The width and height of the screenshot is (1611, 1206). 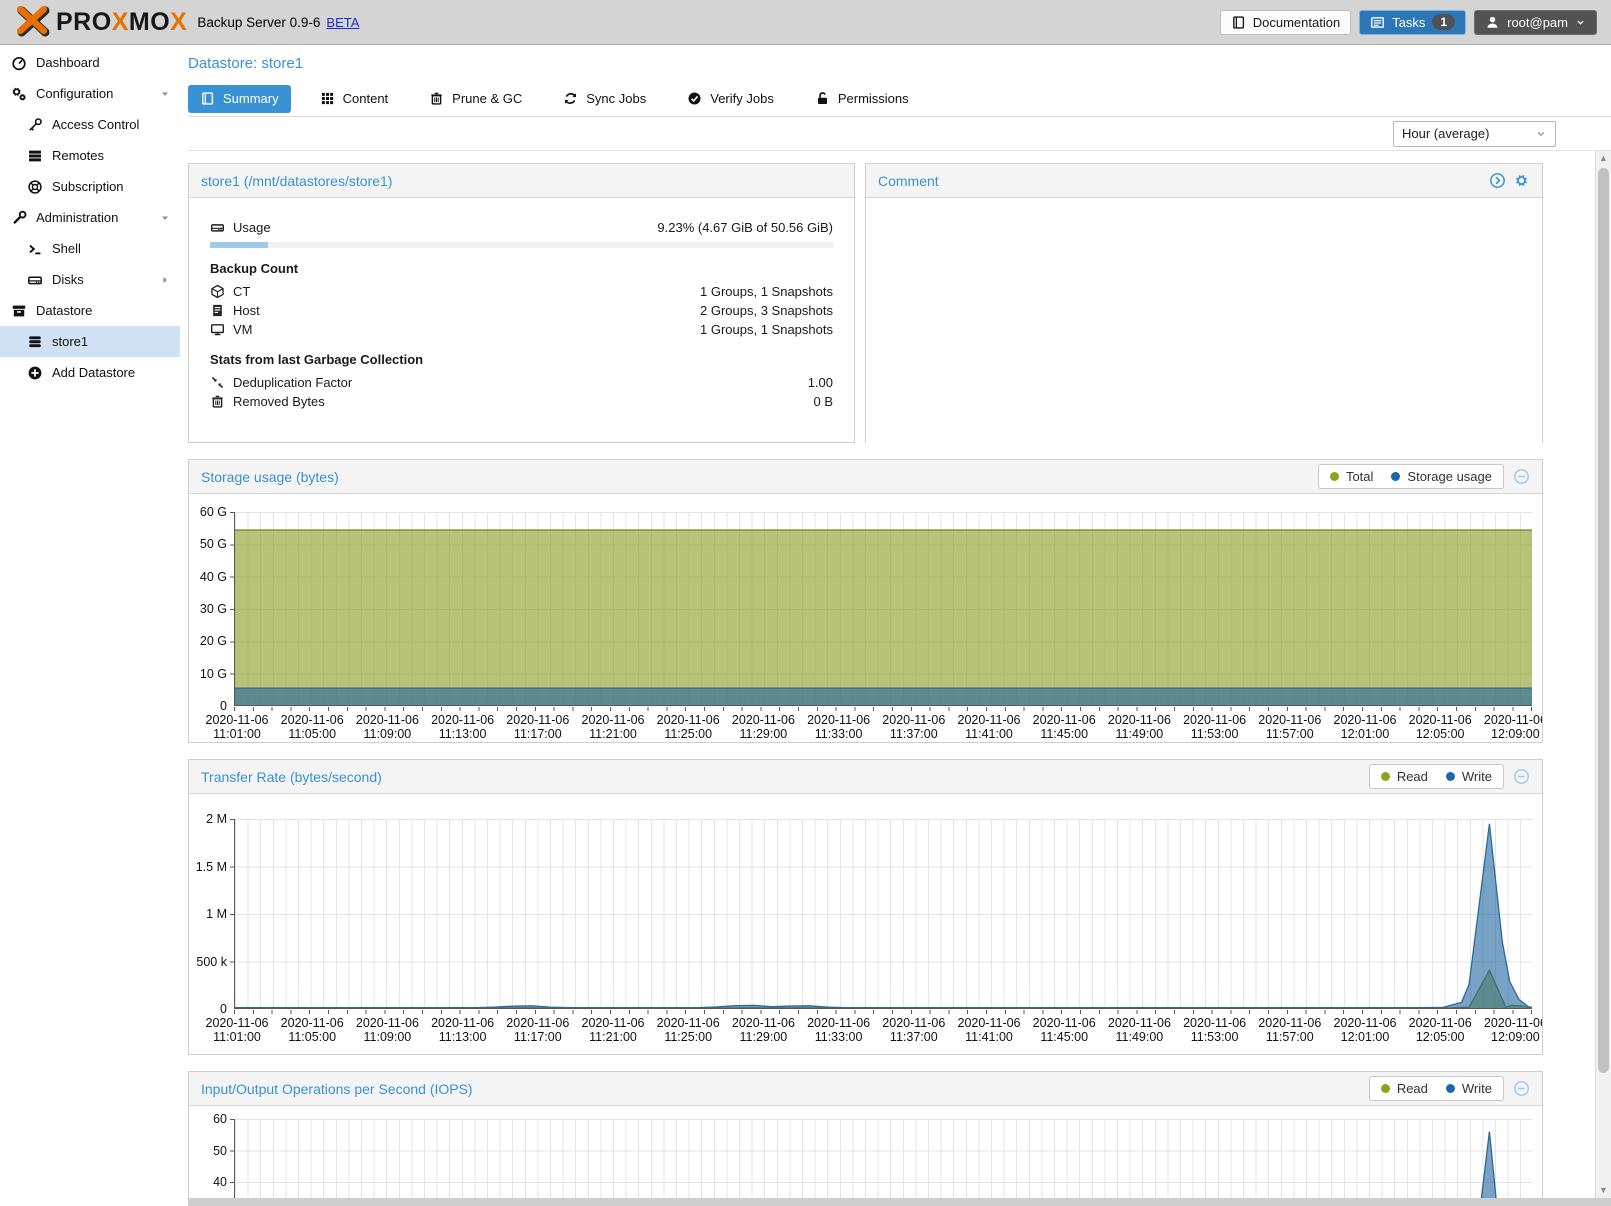 I want to click on wrench-icon, so click(x=19, y=218).